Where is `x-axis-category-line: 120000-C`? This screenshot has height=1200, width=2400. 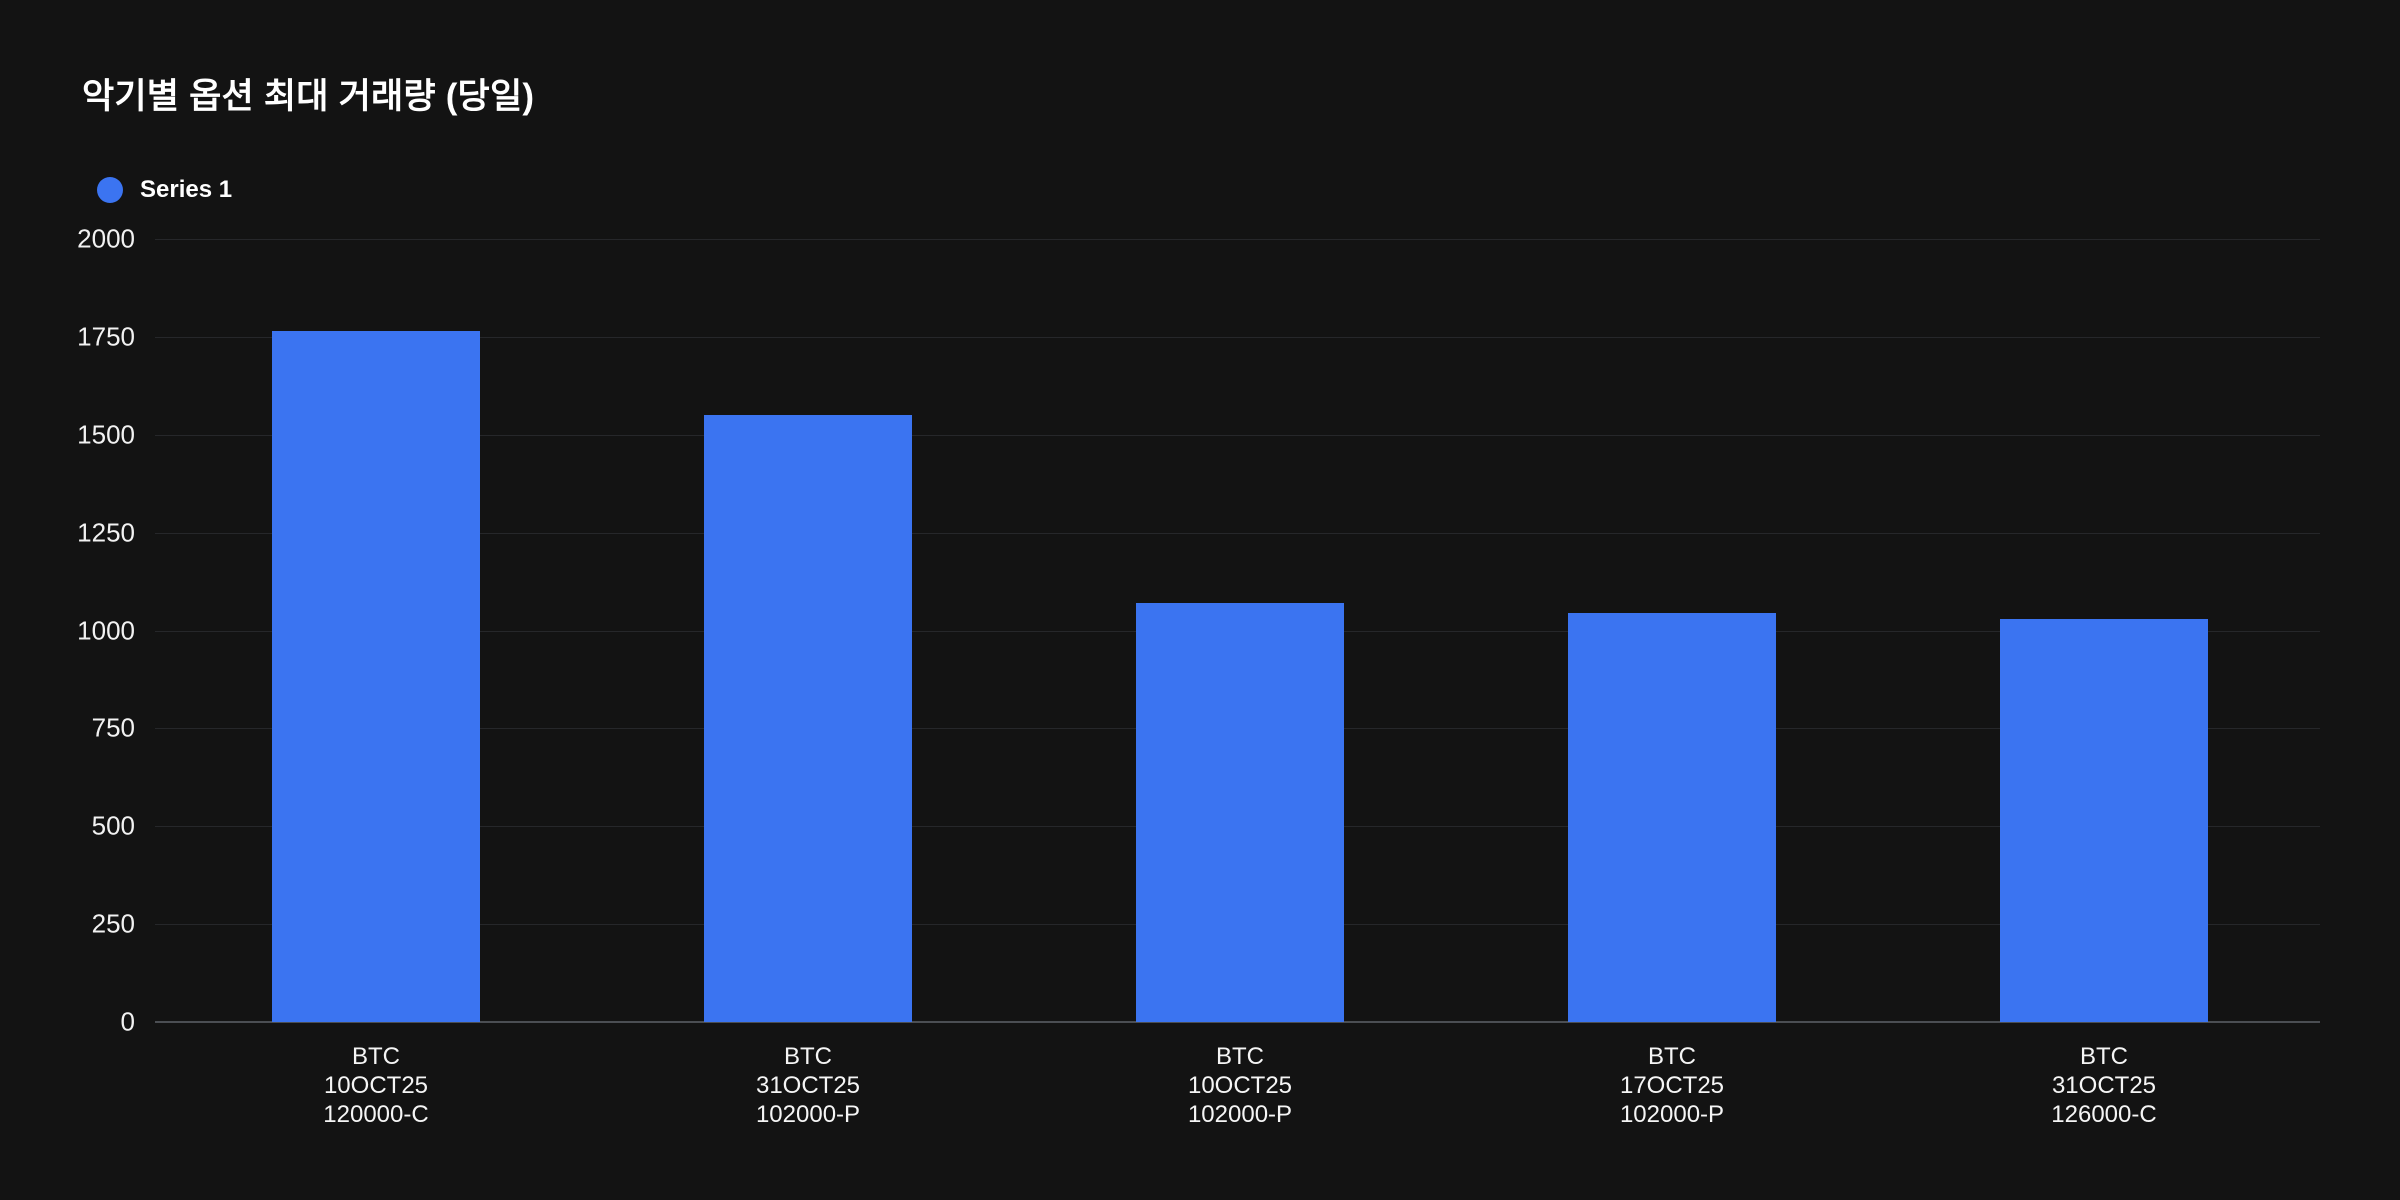 x-axis-category-line: 120000-C is located at coordinates (376, 1114).